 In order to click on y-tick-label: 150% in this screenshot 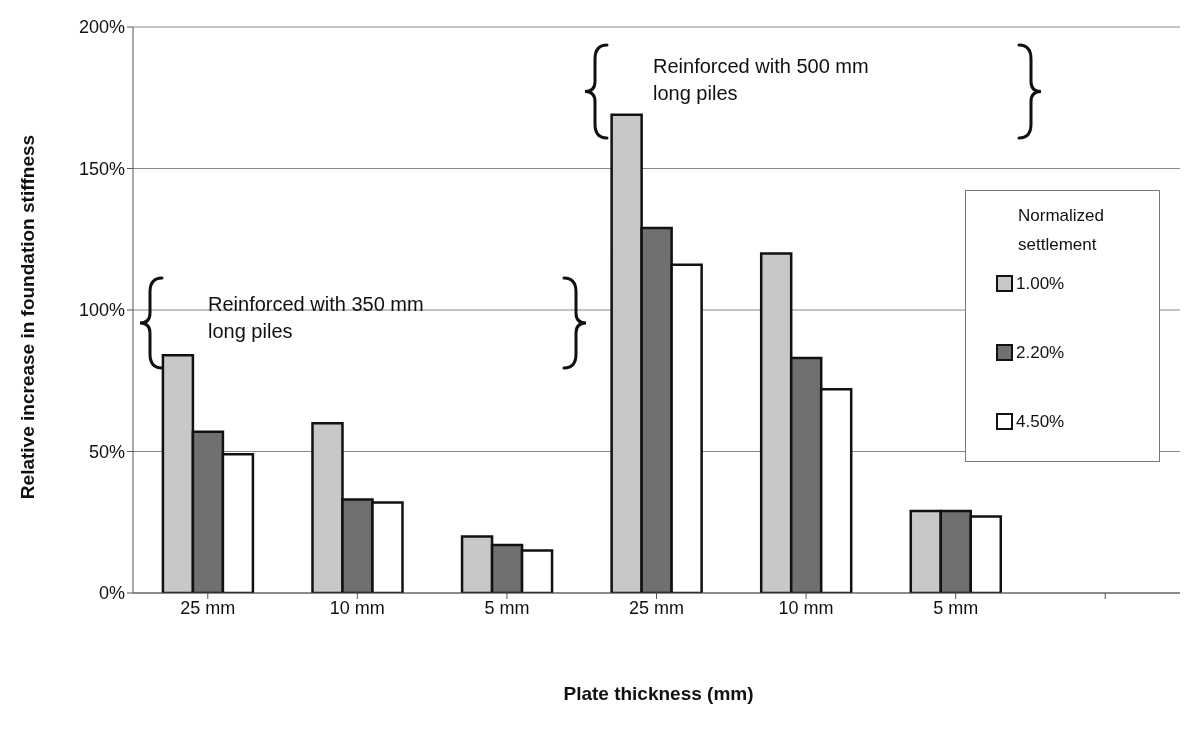, I will do `click(101, 168)`.